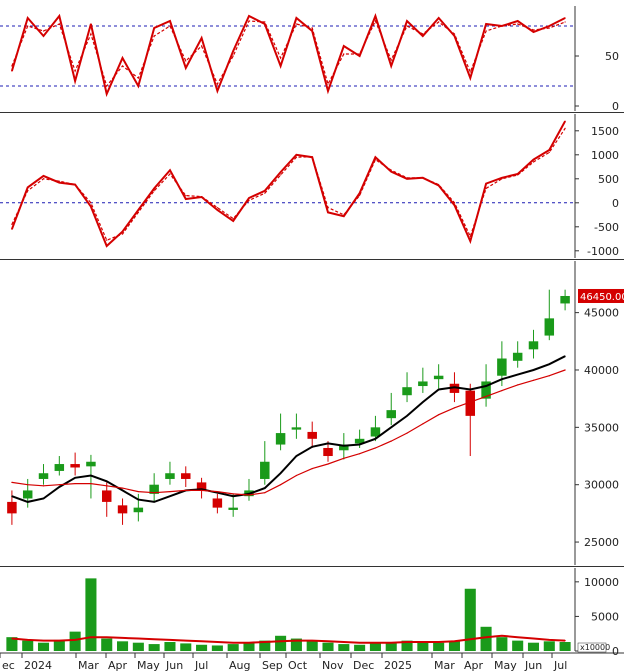 The height and width of the screenshot is (672, 624). I want to click on x-tick-label: 2024, so click(38, 665).